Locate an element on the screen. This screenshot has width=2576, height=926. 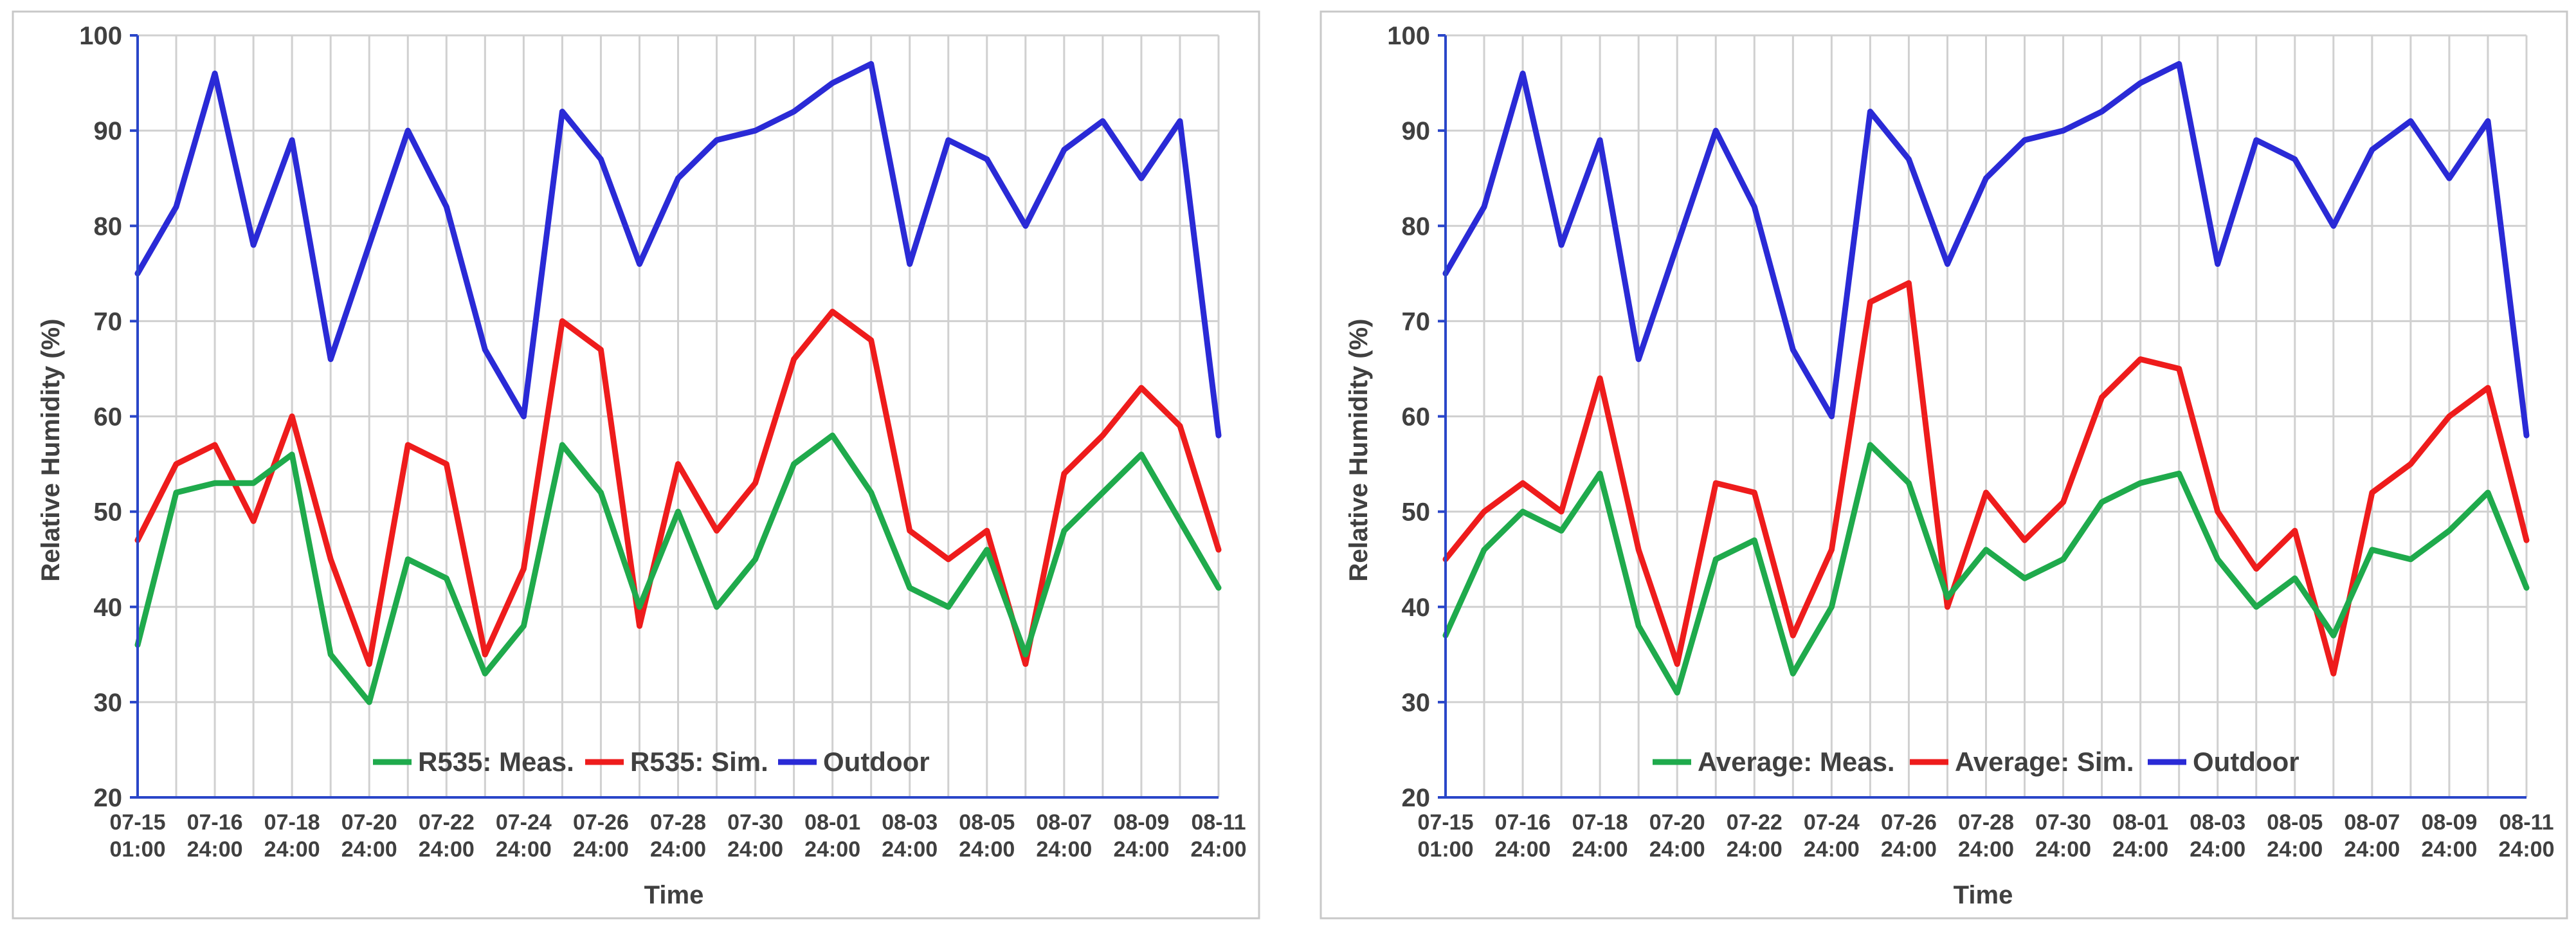
x-axis-title: Time is located at coordinates (1983, 895).